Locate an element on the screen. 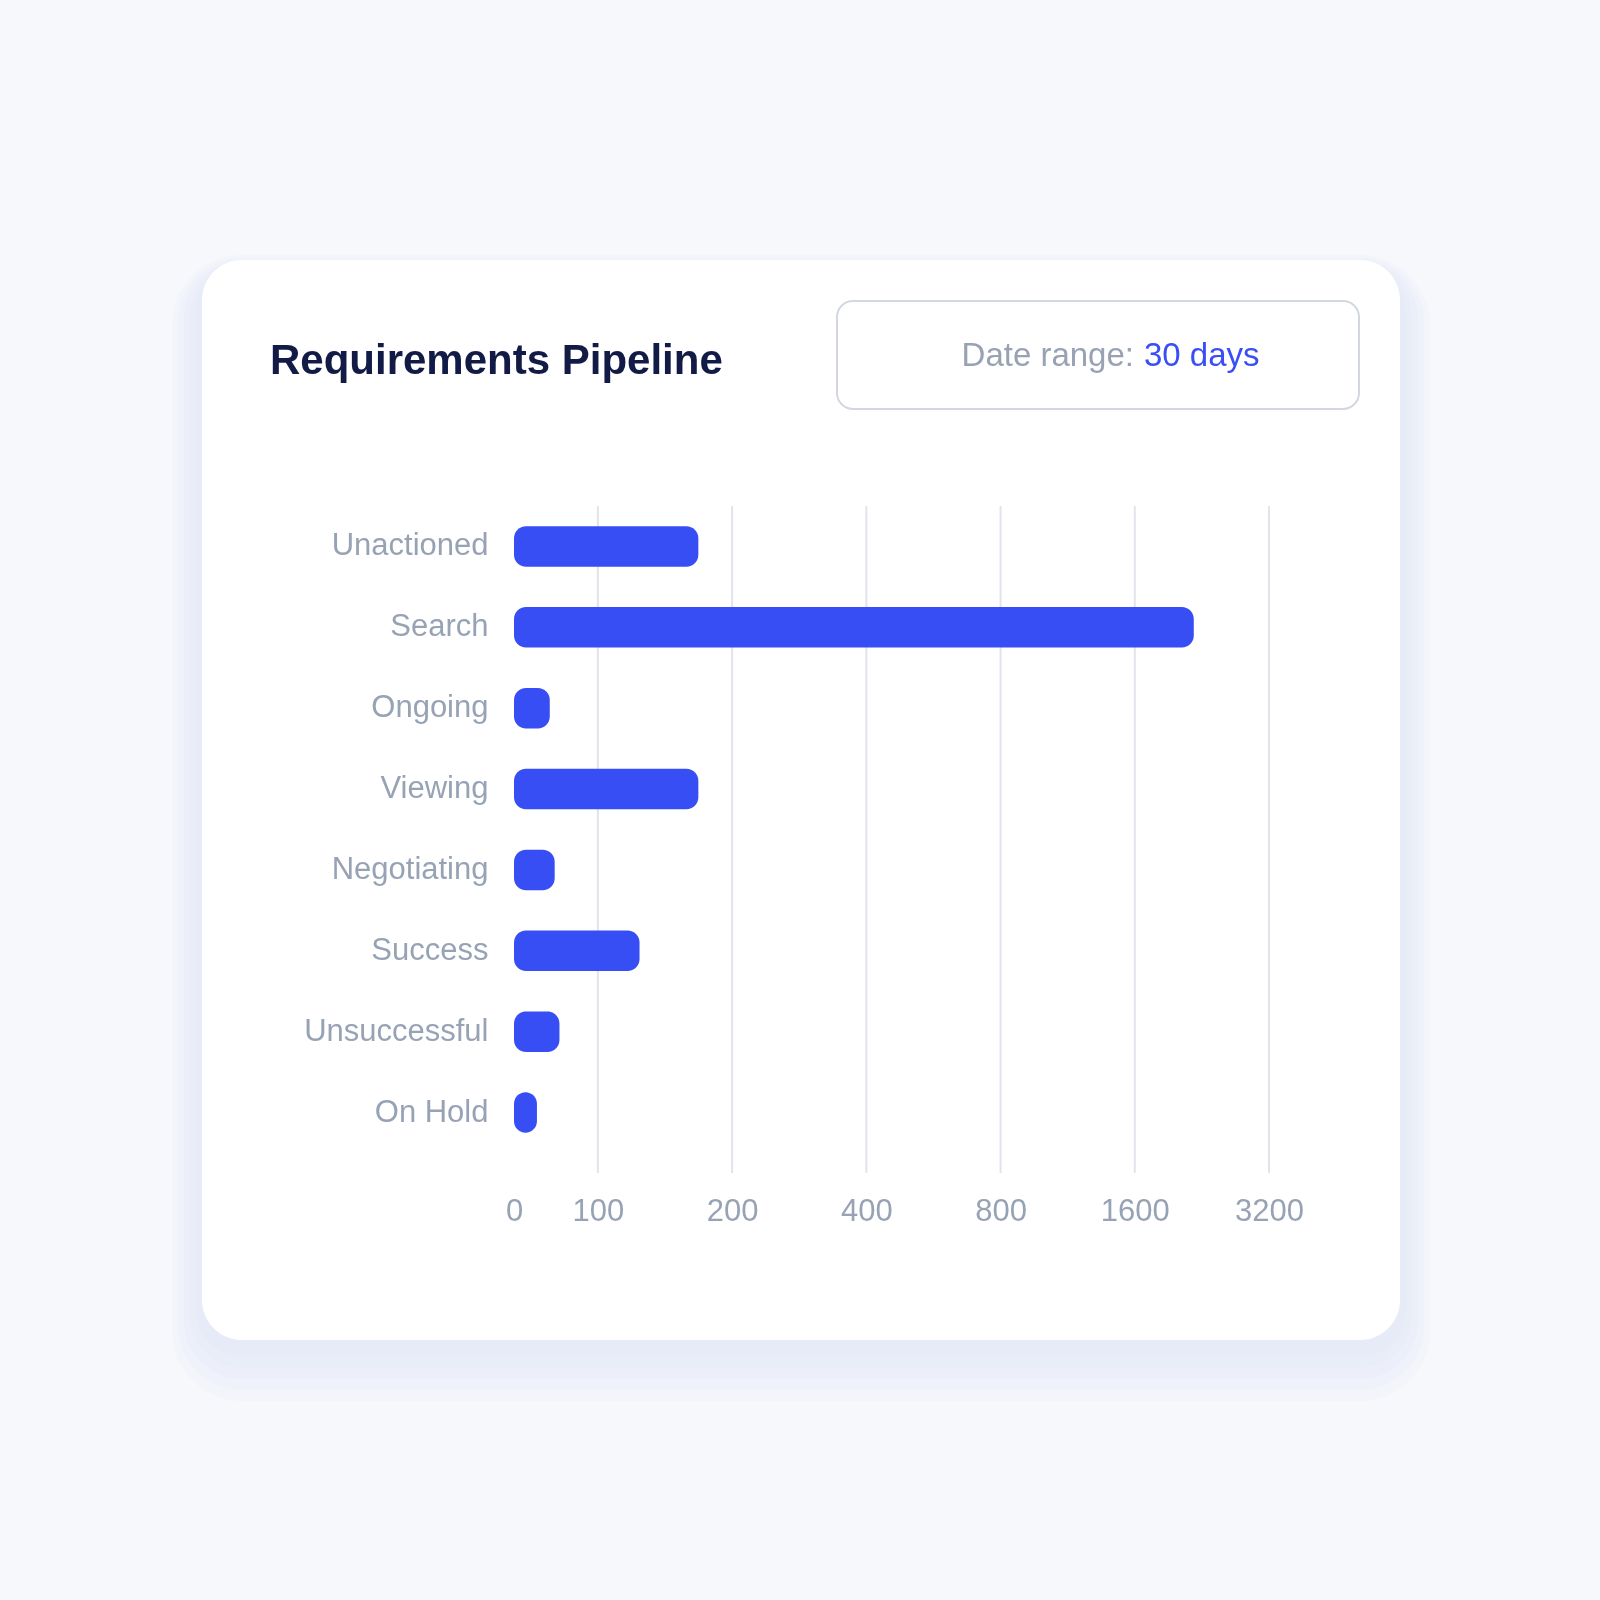  y-tick-label: Unactioned is located at coordinates (410, 545).